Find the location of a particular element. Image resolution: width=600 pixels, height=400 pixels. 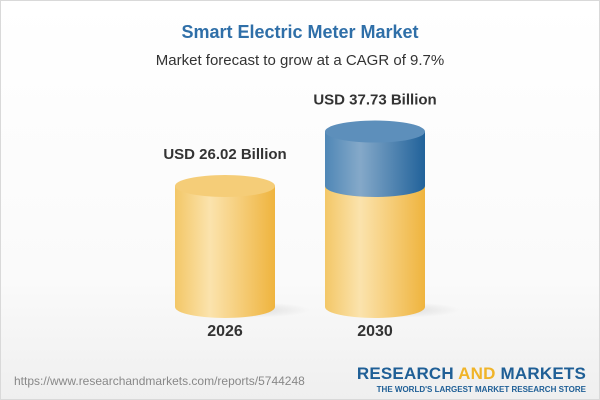

logo-text-markets: MARKETS is located at coordinates (540, 373).